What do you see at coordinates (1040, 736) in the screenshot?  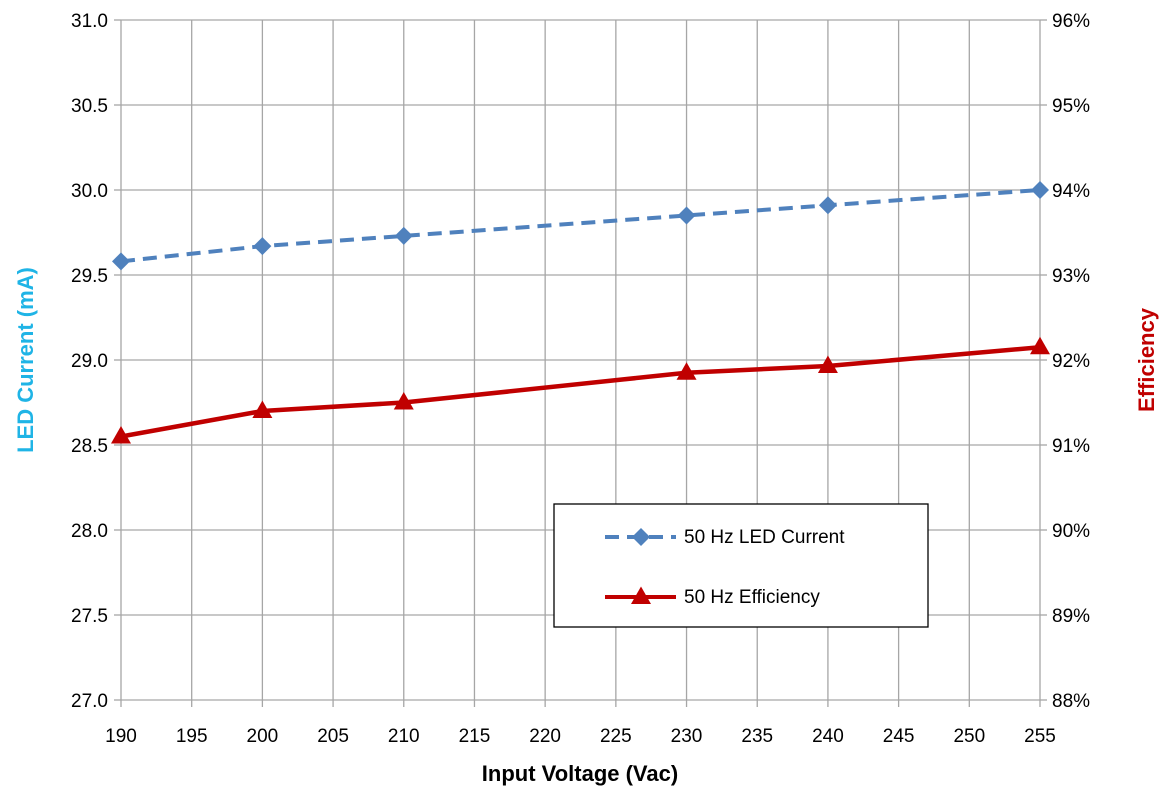 I see `x-tick-label: 255` at bounding box center [1040, 736].